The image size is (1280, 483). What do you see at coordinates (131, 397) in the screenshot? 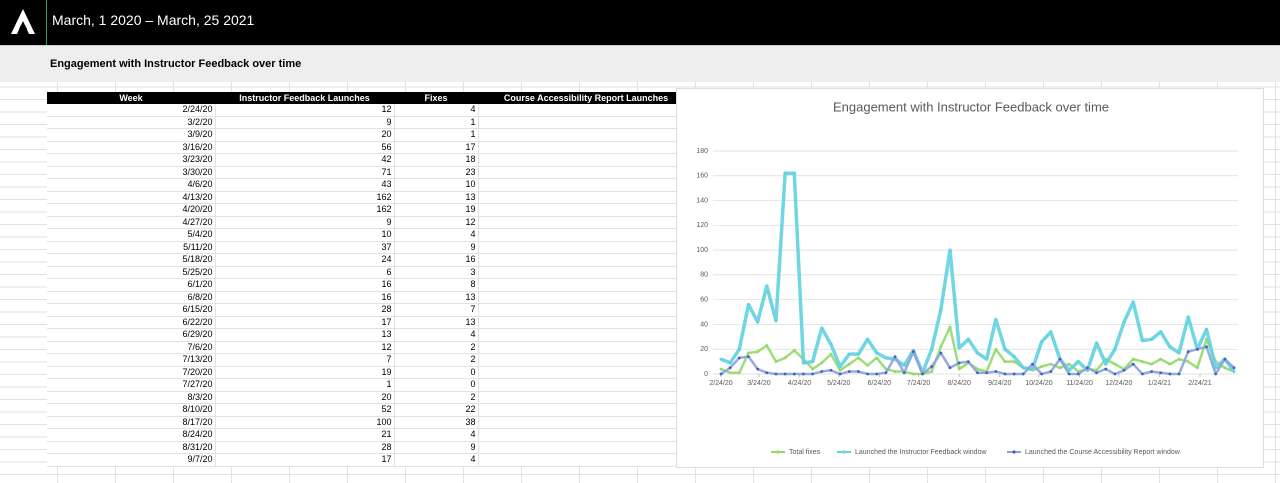
I see `table-cell: 8/3/20` at bounding box center [131, 397].